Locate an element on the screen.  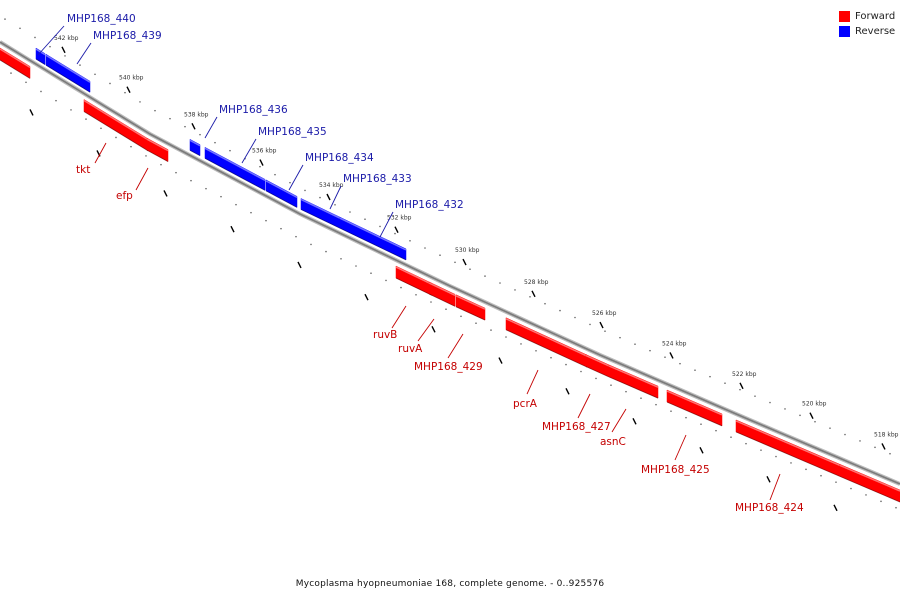
forward-gene-ruvB-highlight is located at coordinates (414, 276).